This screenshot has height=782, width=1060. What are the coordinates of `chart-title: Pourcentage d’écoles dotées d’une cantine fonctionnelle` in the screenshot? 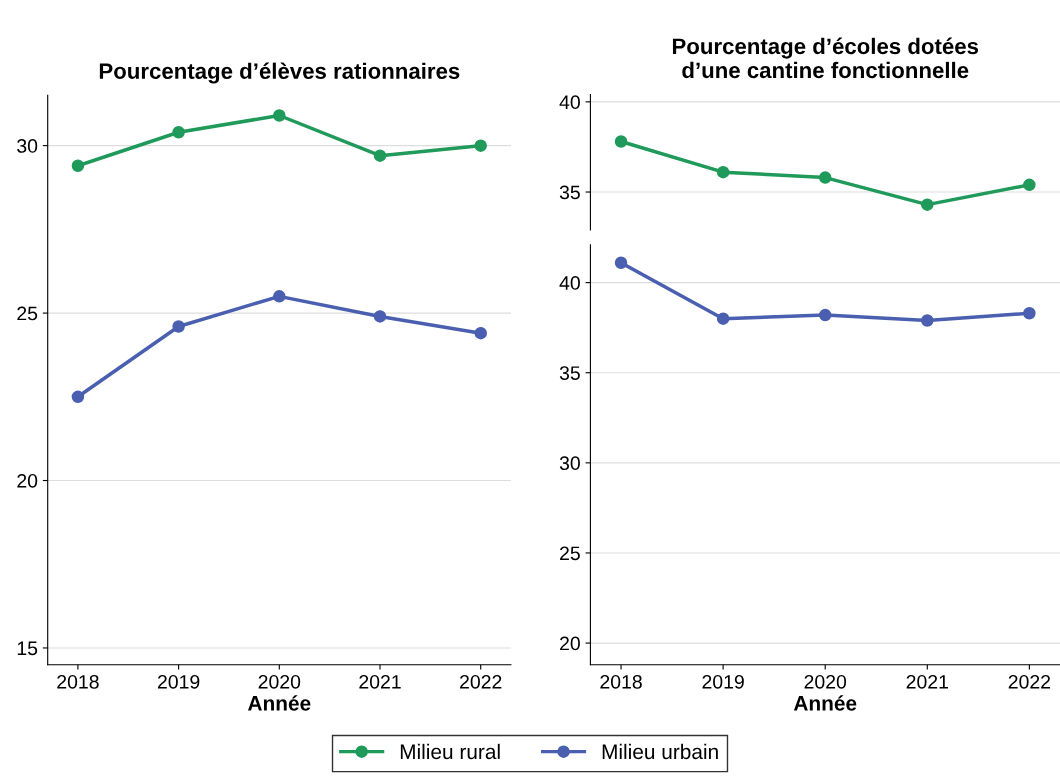 It's located at (825, 58).